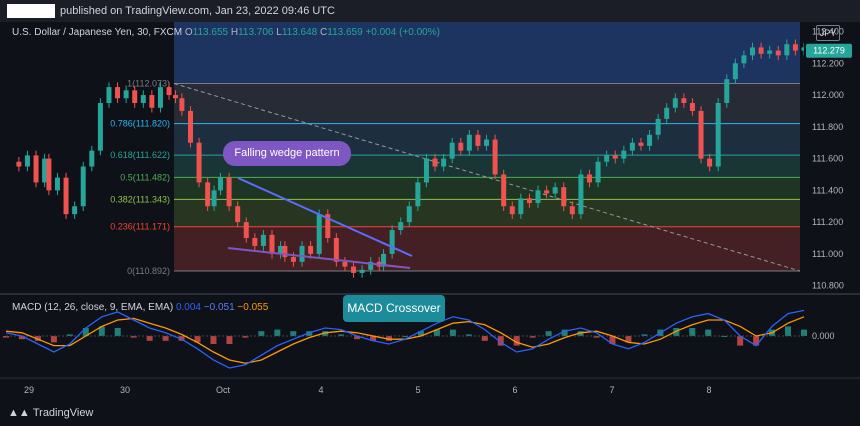  Describe the element at coordinates (829, 50) in the screenshot. I see `price-badge-bg` at that location.